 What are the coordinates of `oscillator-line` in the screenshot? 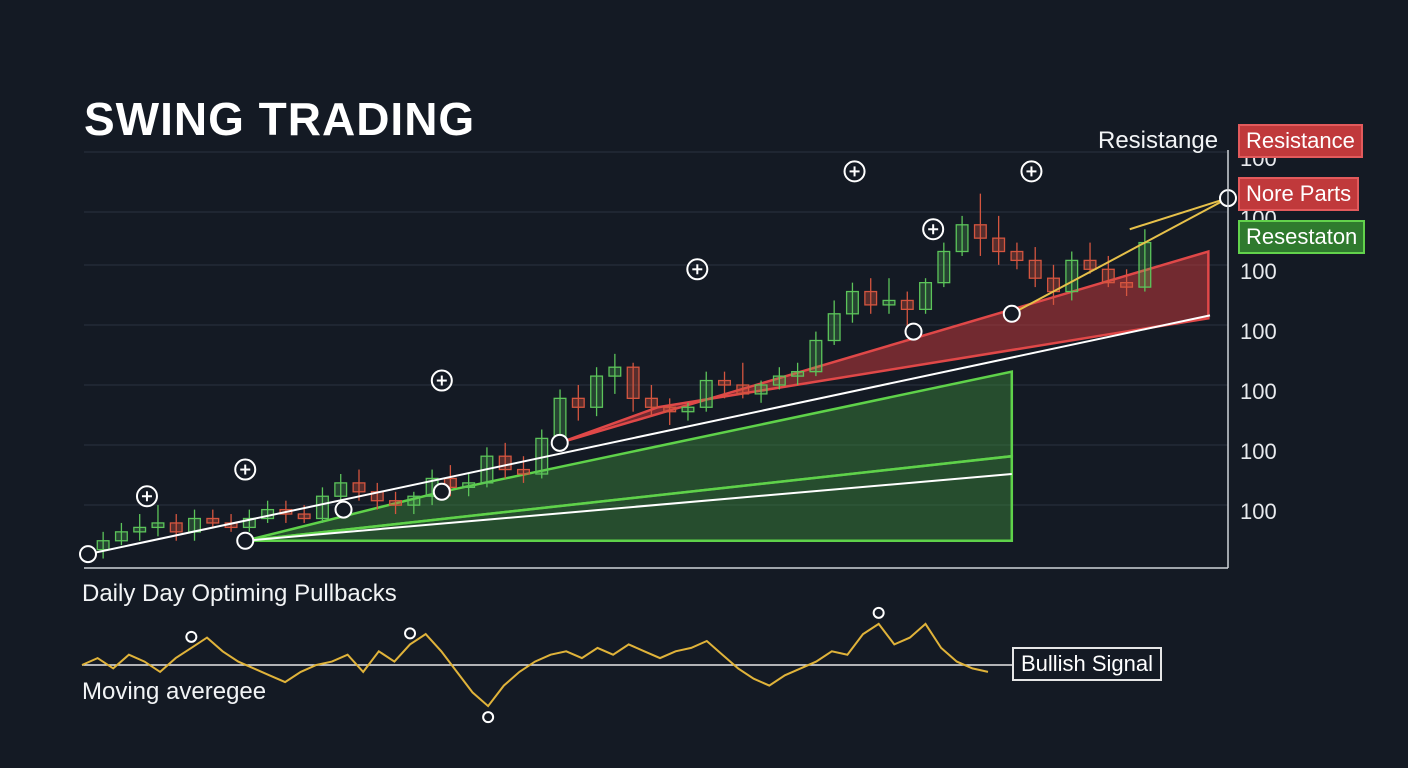 It's located at (535, 665).